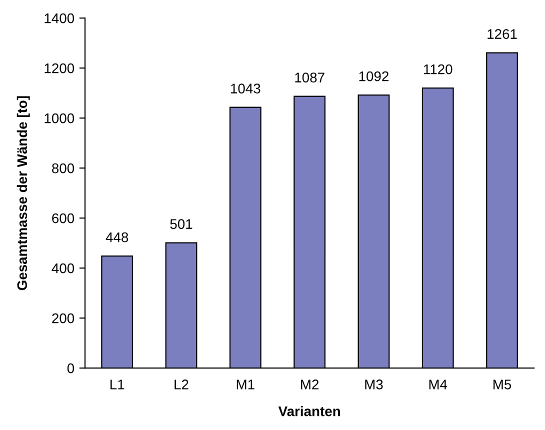  Describe the element at coordinates (438, 69) in the screenshot. I see `data-label: 1120` at that location.